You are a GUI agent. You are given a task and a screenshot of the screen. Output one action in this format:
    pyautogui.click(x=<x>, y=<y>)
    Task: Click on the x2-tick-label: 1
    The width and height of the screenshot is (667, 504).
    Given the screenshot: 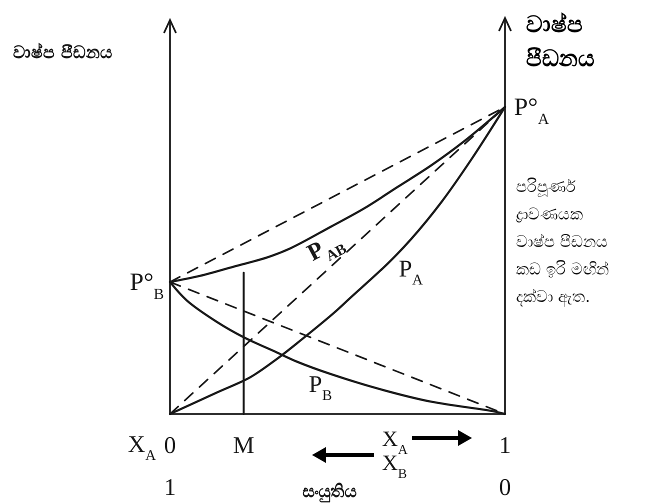 What is the action you would take?
    pyautogui.click(x=170, y=488)
    